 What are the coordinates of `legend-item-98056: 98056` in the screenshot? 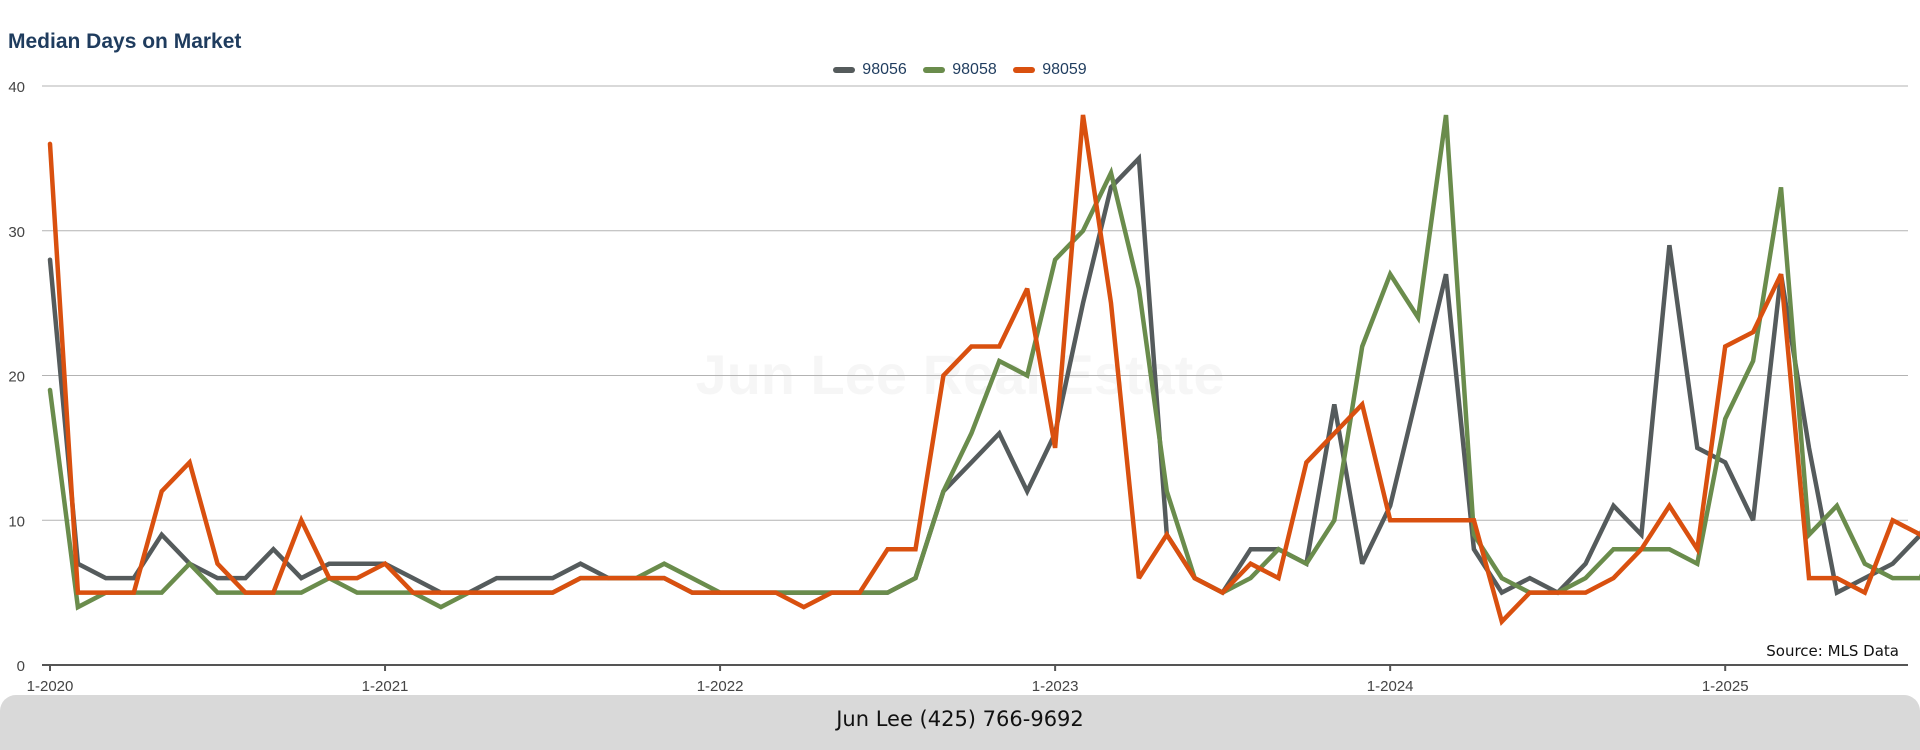 It's located at (870, 70).